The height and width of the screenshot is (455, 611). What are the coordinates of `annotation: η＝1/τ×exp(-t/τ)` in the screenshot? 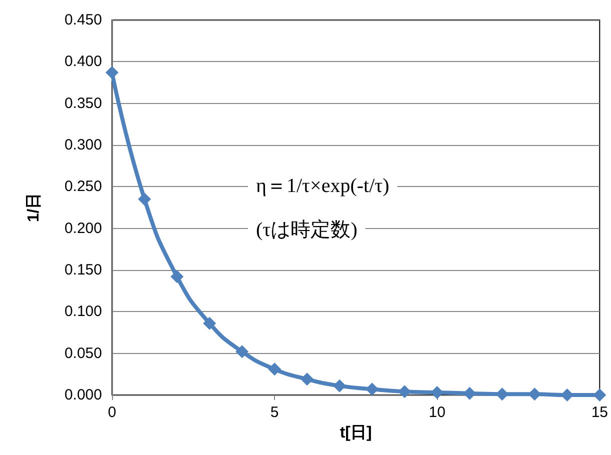 It's located at (323, 186).